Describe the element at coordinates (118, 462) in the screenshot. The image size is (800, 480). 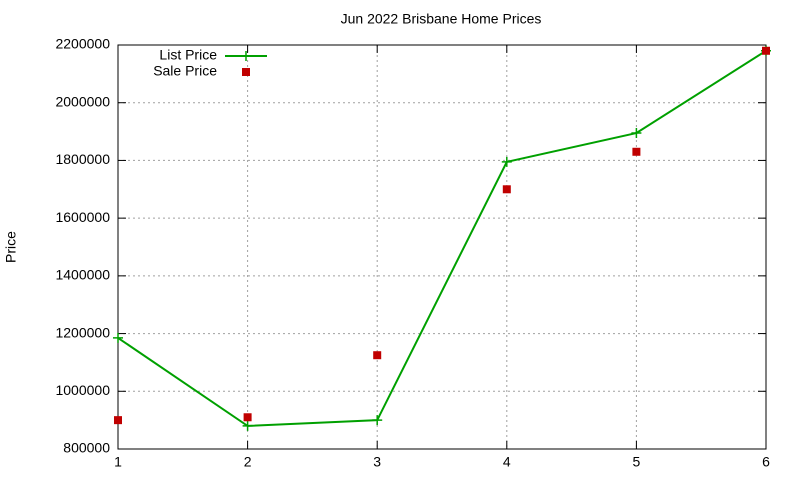
I see `x-tick-label: 1` at that location.